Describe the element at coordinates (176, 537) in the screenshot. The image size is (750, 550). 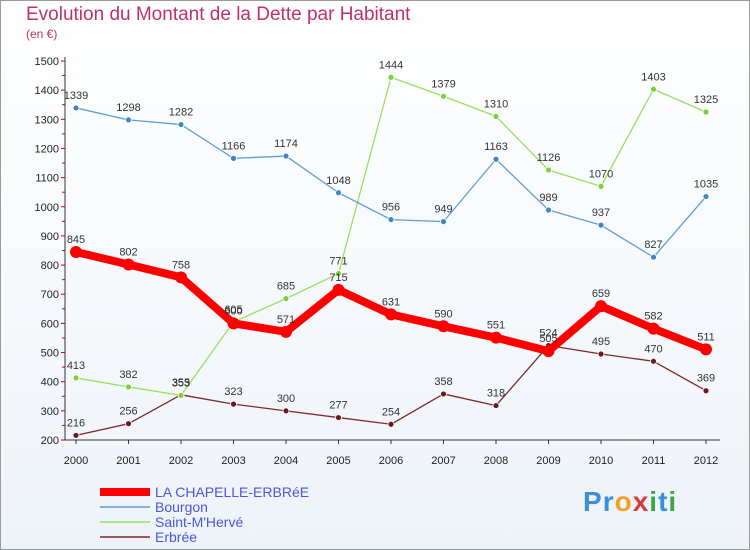
I see `legend-label: Erbrée` at that location.